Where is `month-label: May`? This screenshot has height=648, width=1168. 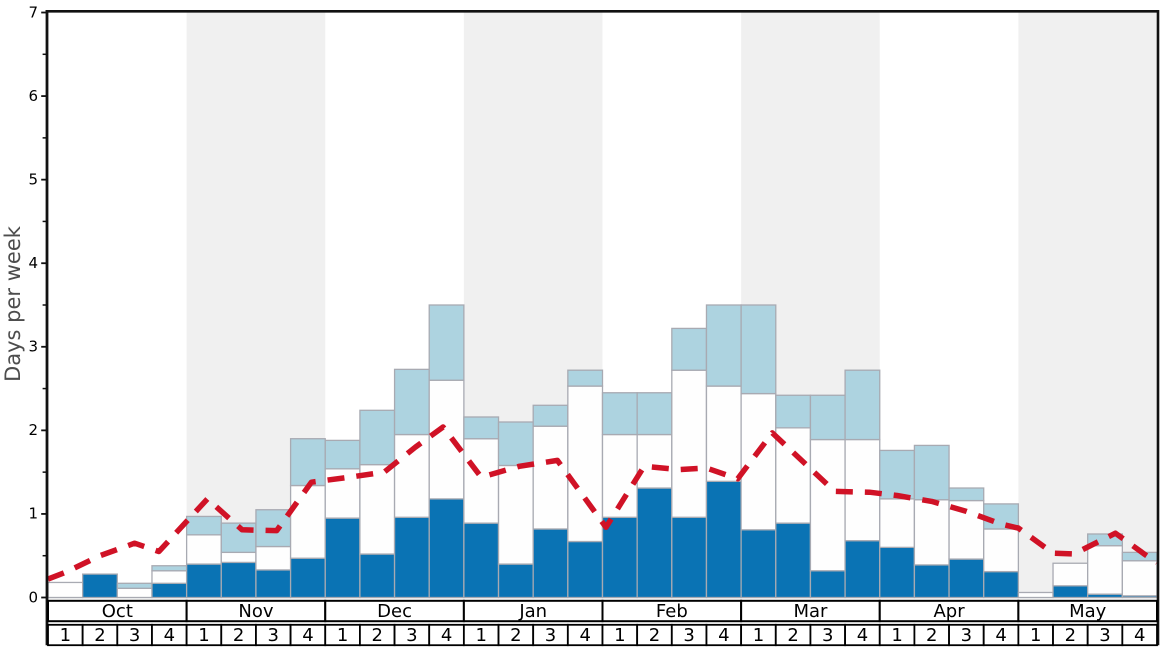 month-label: May is located at coordinates (1088, 611).